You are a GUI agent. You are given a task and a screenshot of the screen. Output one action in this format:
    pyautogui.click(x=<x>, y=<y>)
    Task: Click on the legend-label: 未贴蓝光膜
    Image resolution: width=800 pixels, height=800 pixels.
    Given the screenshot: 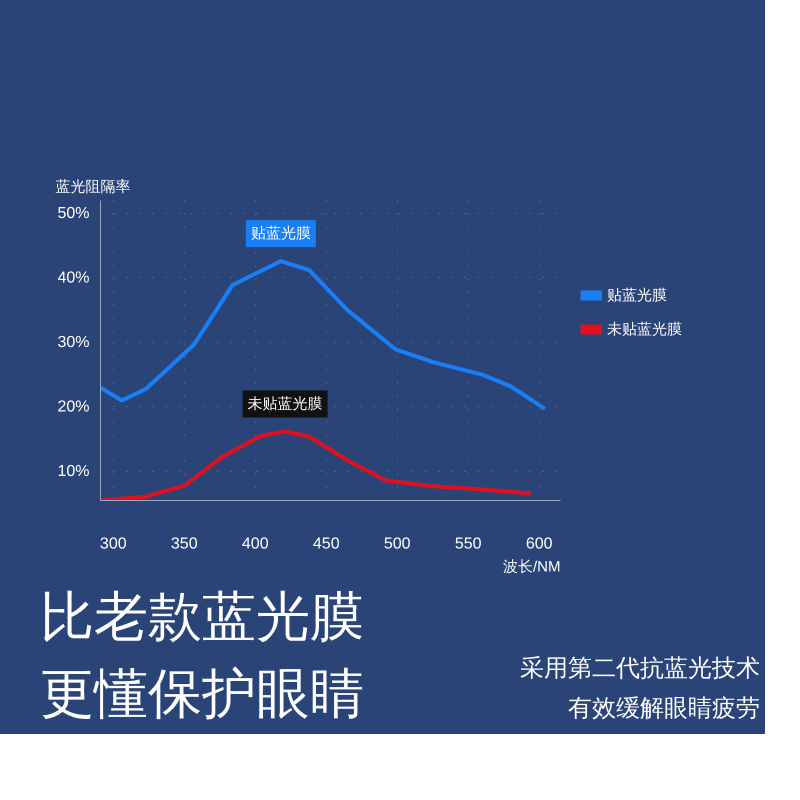 What is the action you would take?
    pyautogui.click(x=644, y=329)
    